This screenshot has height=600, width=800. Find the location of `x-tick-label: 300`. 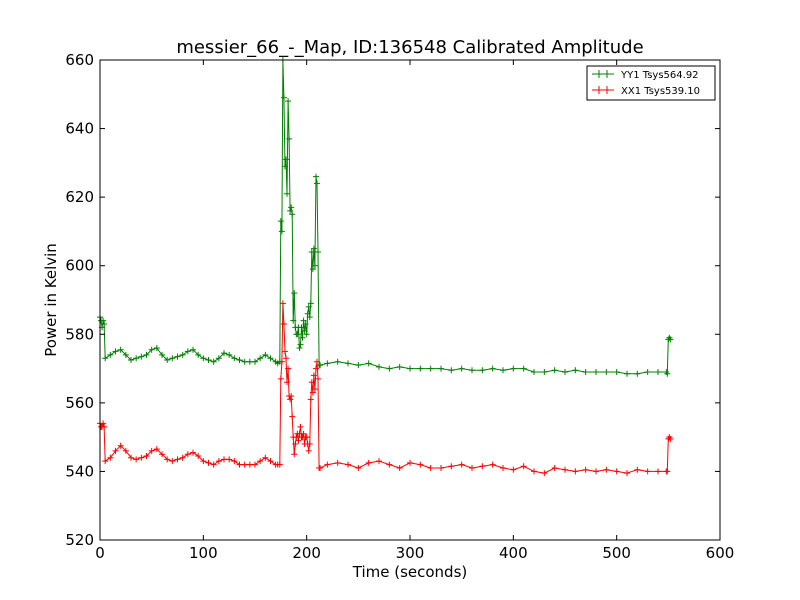

x-tick-label: 300 is located at coordinates (410, 553).